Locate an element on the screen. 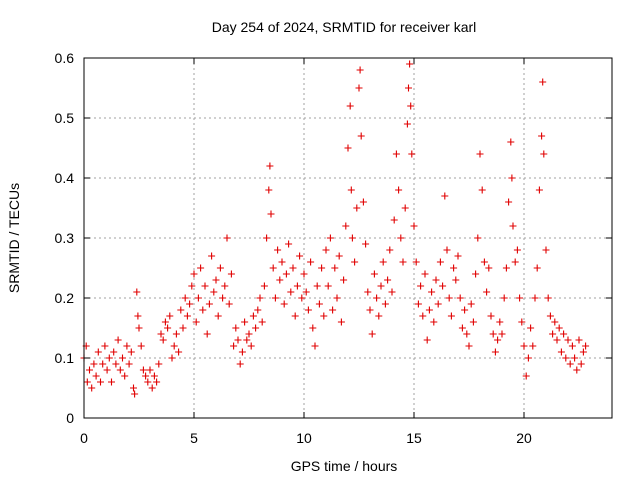 The width and height of the screenshot is (640, 480). y-tick-label: 0.4 is located at coordinates (65, 178).